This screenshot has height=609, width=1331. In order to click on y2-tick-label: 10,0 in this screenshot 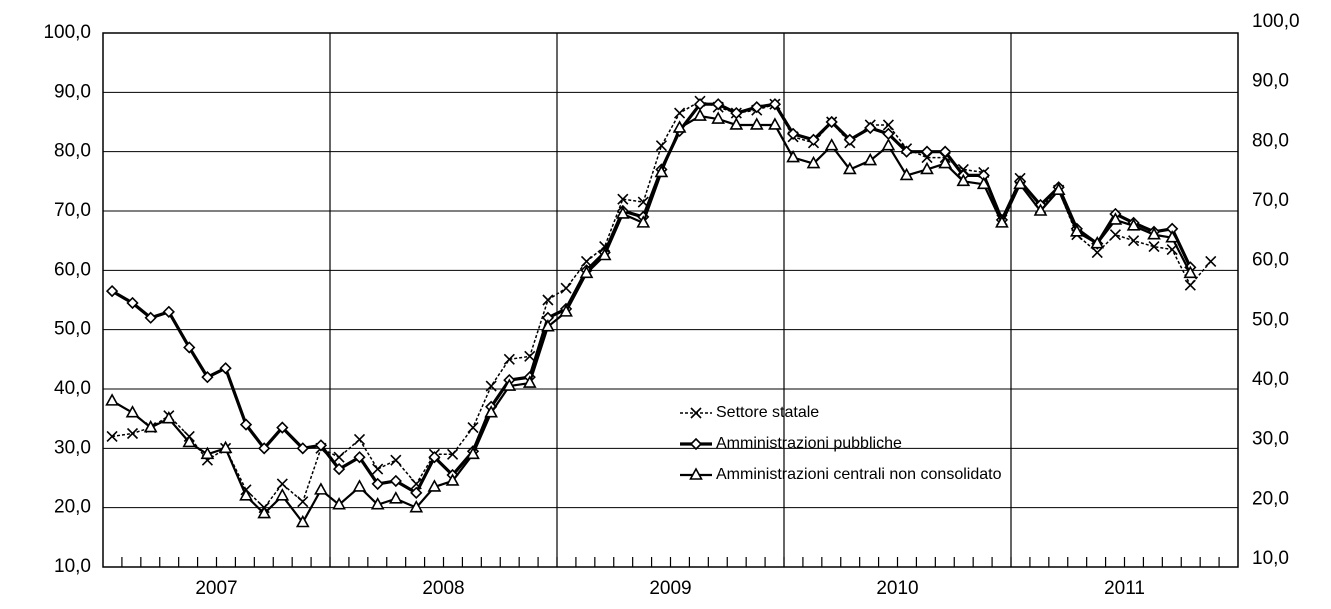, I will do `click(1270, 558)`.